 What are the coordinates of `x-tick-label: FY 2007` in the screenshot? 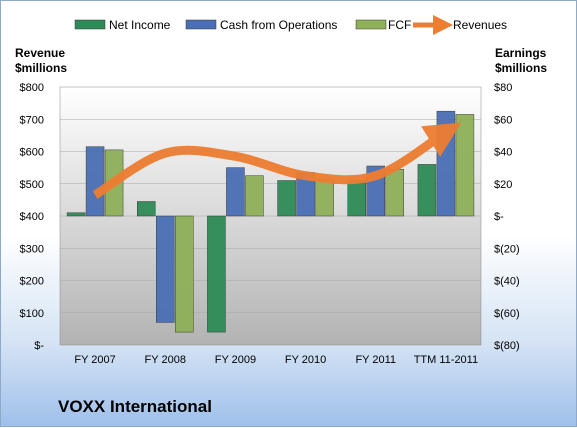 It's located at (94, 360).